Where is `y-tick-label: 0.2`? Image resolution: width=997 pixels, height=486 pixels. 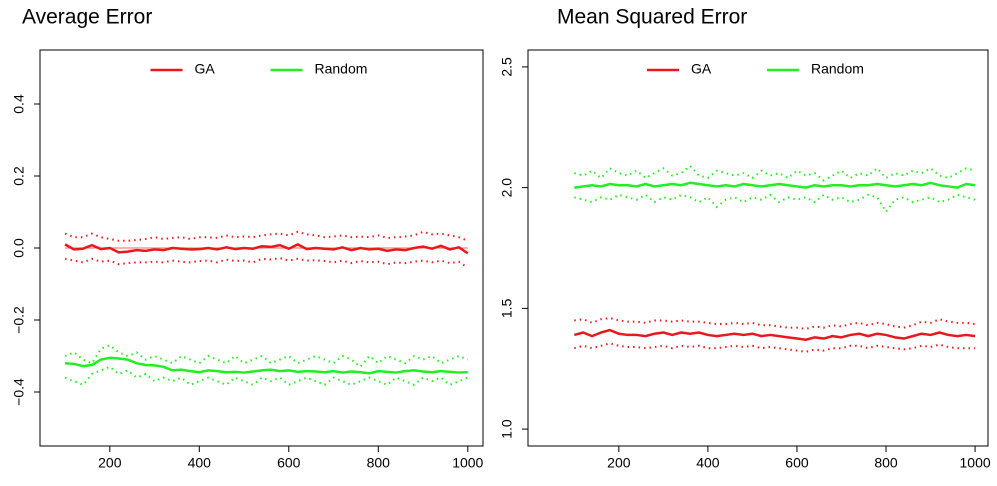 y-tick-label: 0.2 is located at coordinates (19, 176).